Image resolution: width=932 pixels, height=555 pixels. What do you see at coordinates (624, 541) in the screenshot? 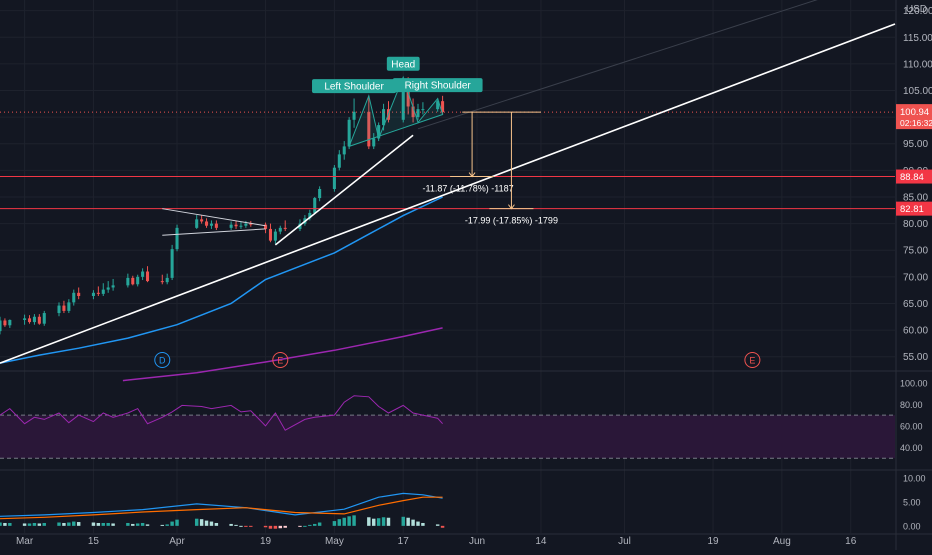
I see `x-tick-label: Jul` at bounding box center [624, 541].